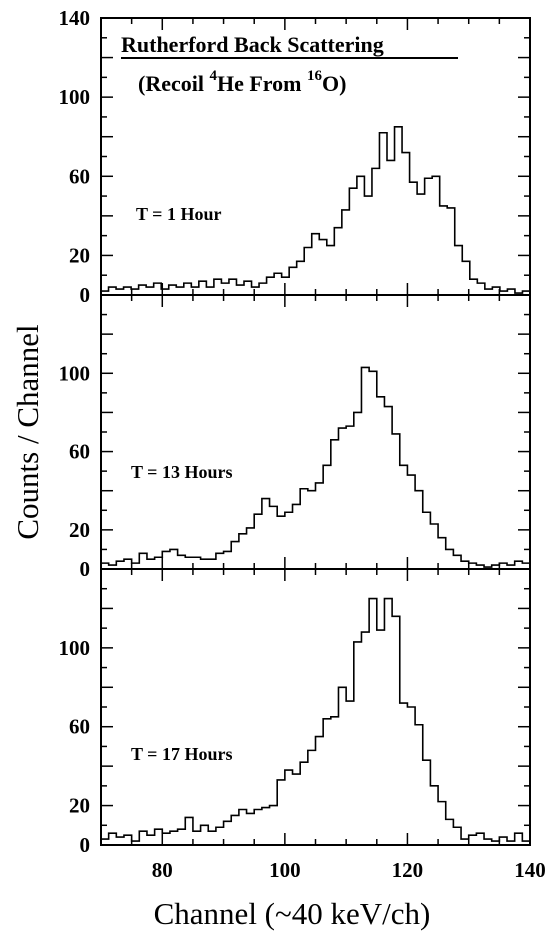 This screenshot has width=554, height=939. What do you see at coordinates (315, 76) in the screenshot?
I see `subtitle-superscript-oxygen: 16` at bounding box center [315, 76].